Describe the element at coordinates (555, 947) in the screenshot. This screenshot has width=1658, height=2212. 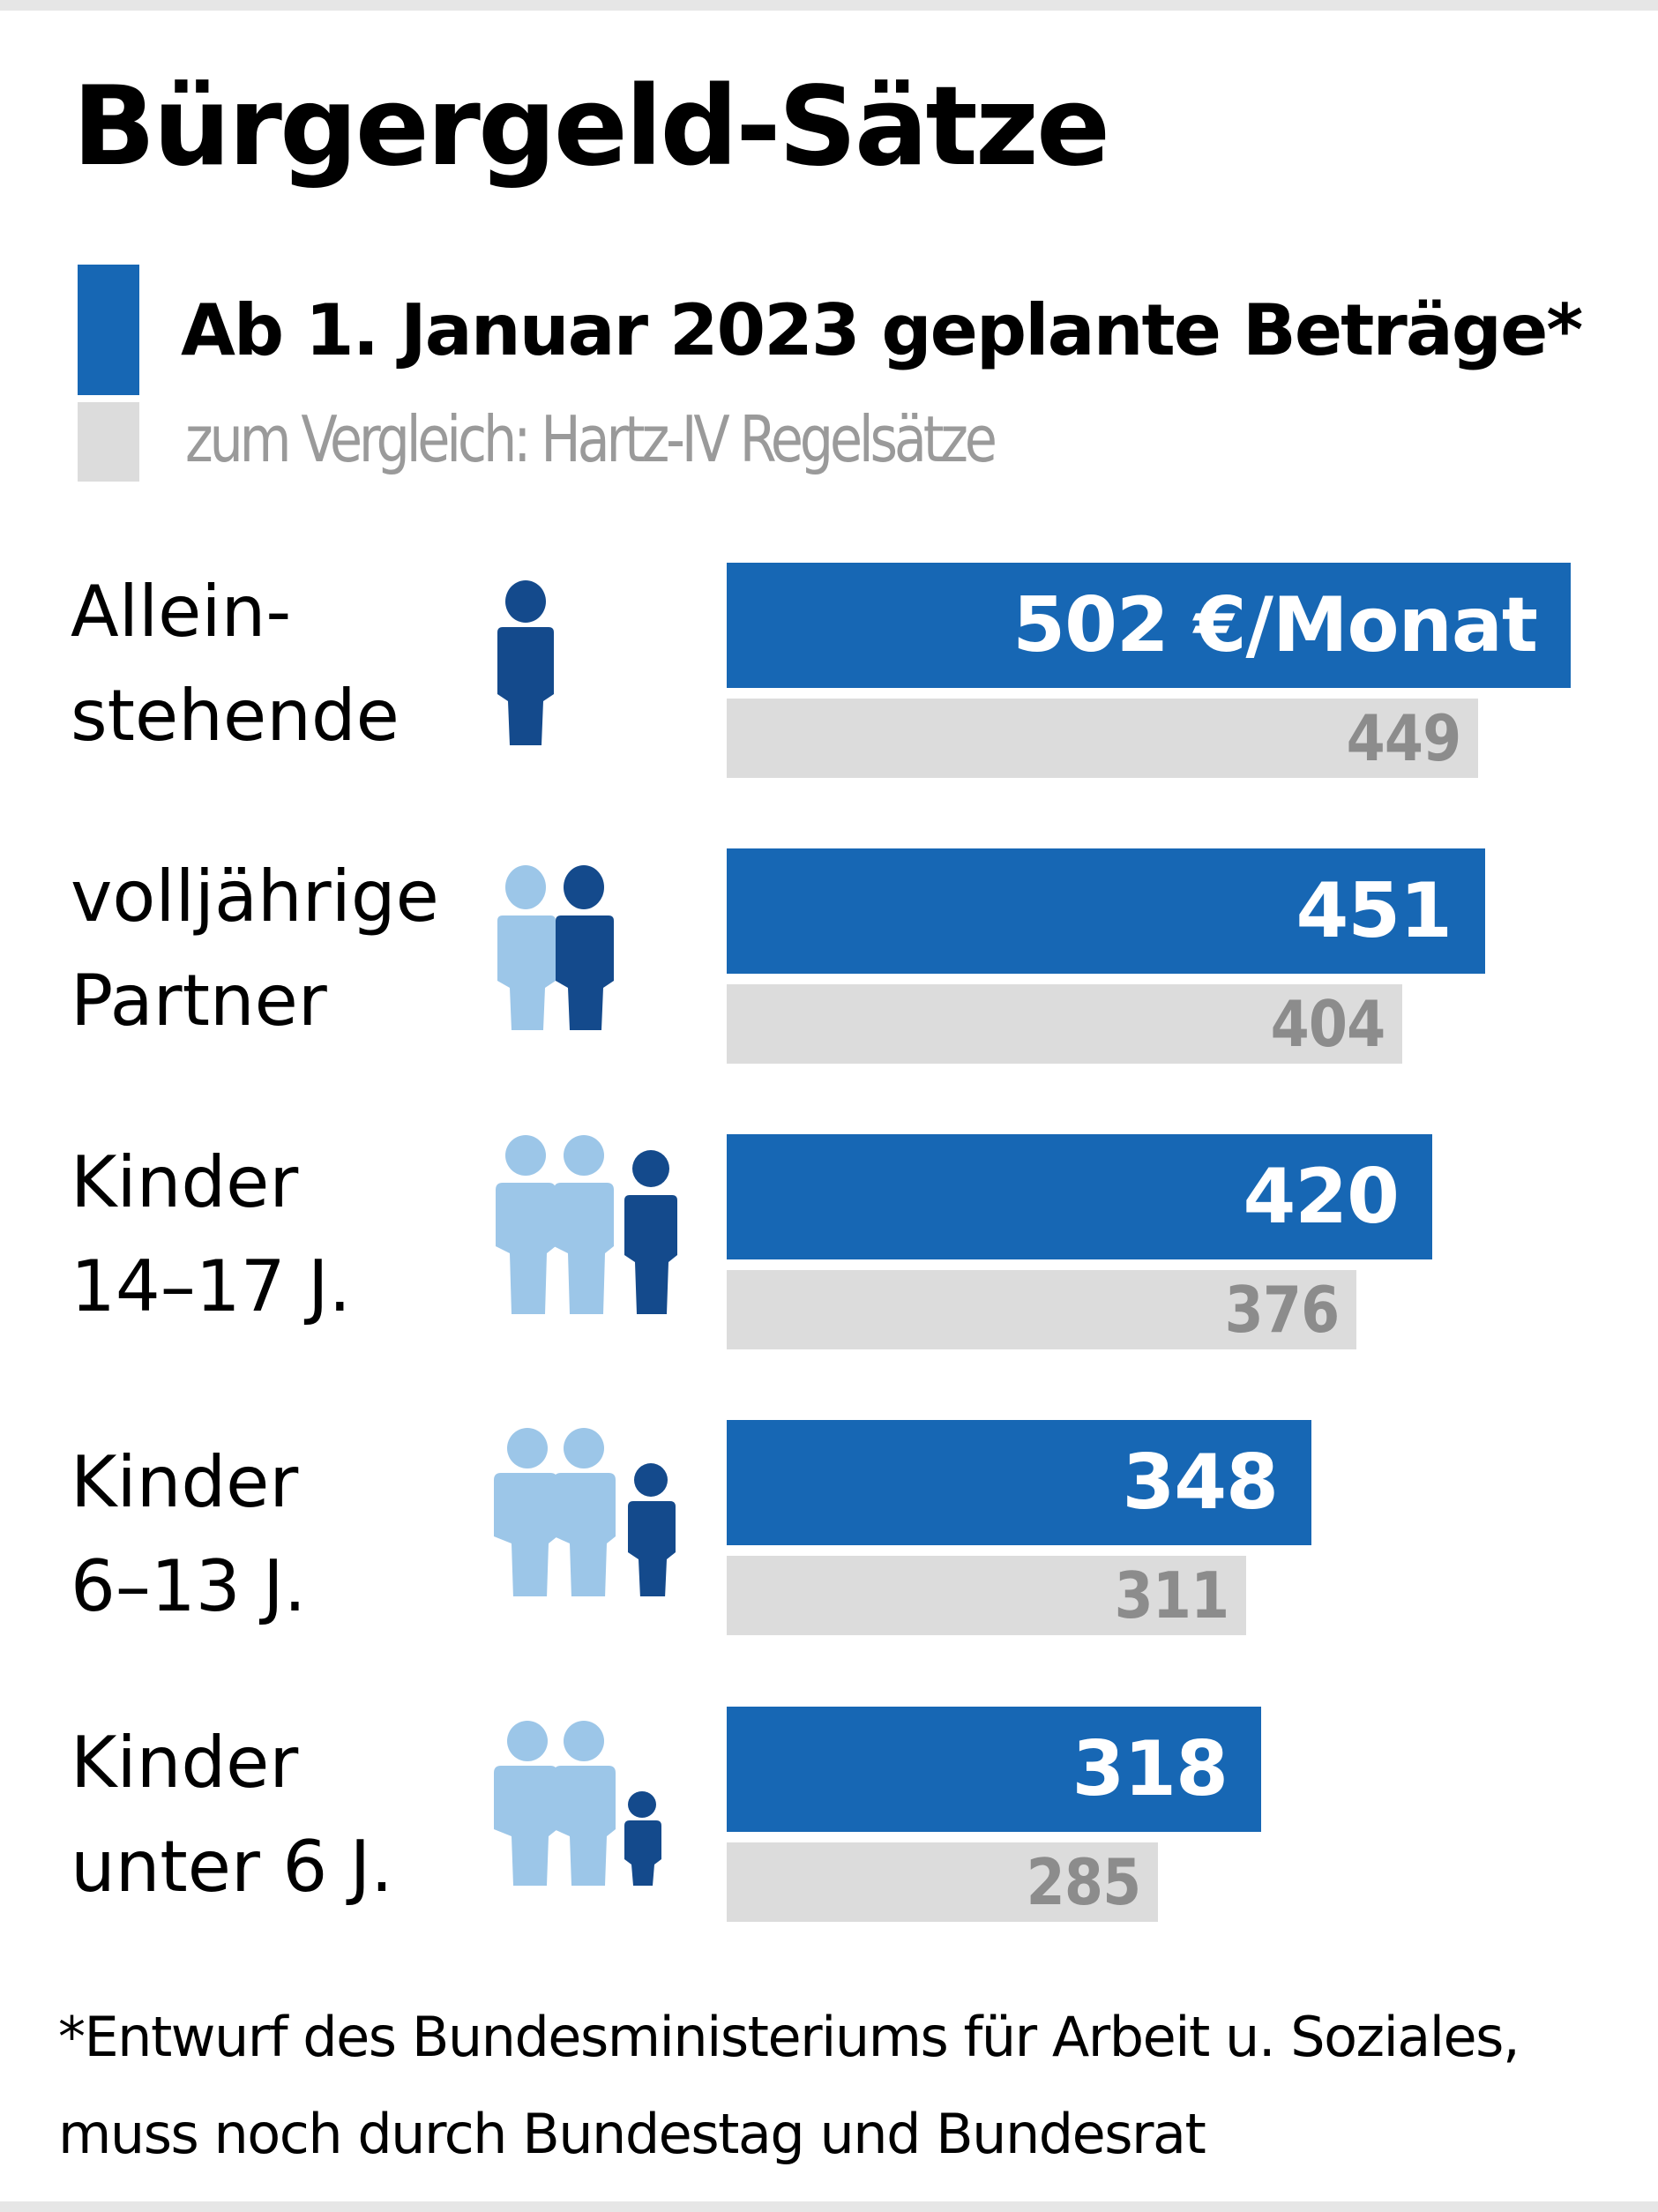
I see `adult-partner-icon` at that location.